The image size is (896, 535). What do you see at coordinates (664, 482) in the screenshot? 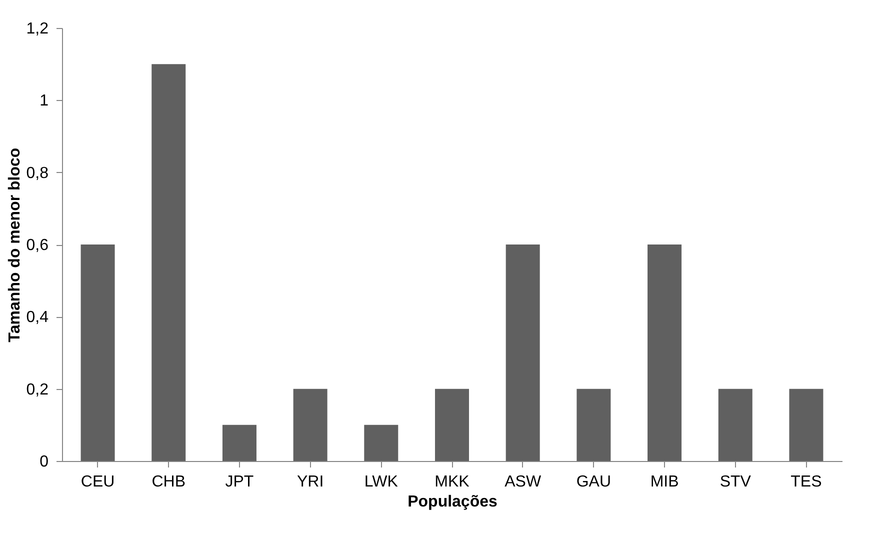
I see `x-tick-label: MIB` at bounding box center [664, 482].